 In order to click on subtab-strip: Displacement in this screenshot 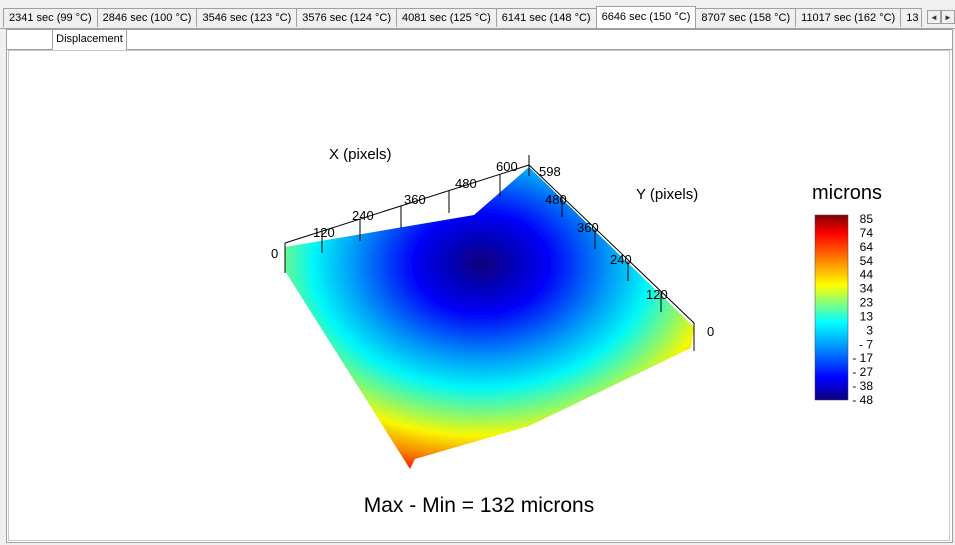, I will do `click(479, 40)`.